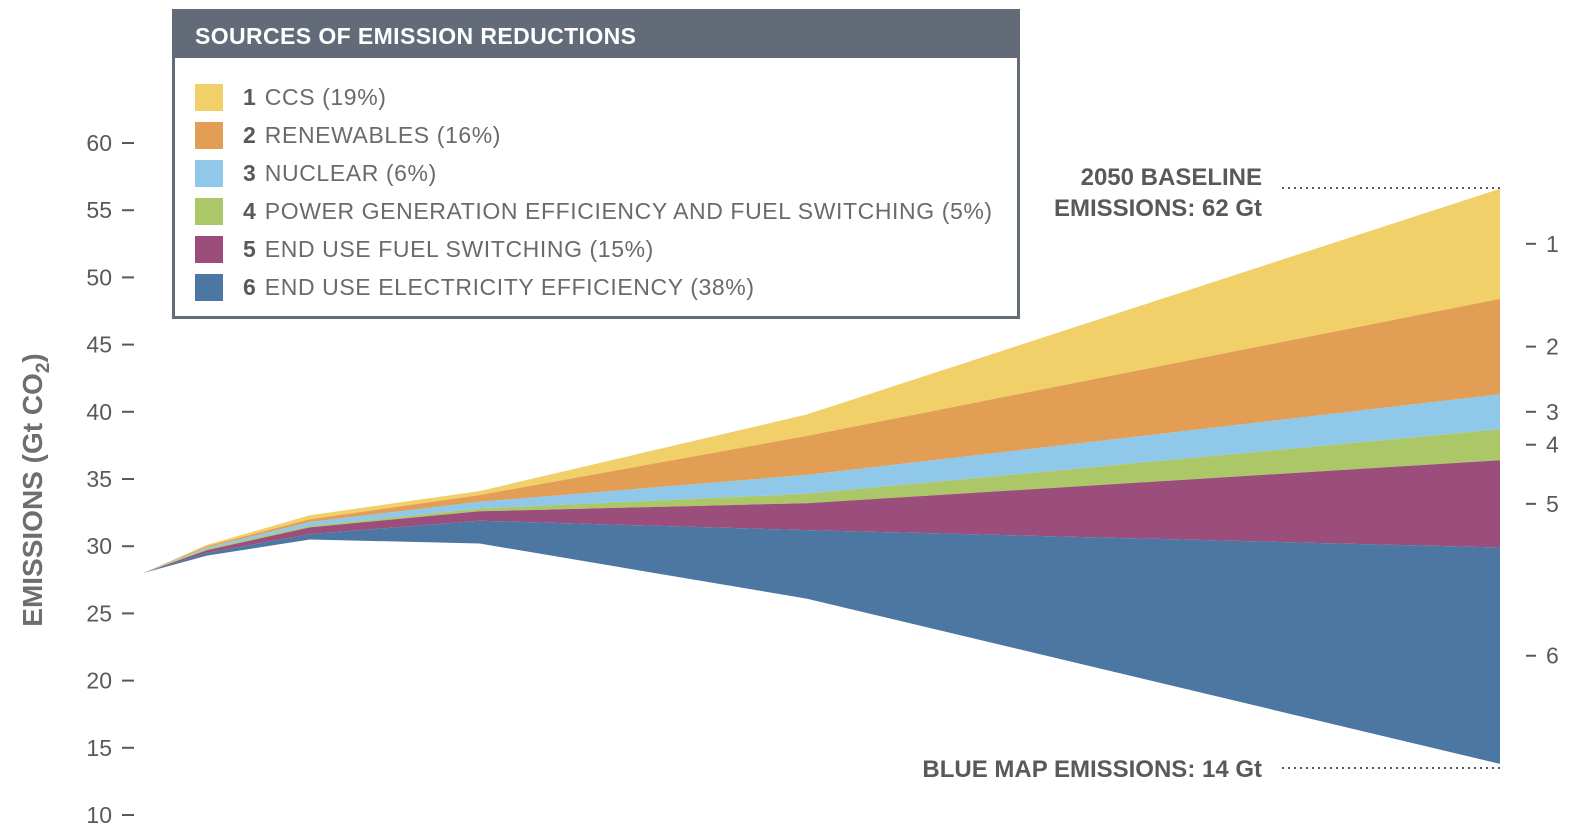 The width and height of the screenshot is (1574, 832). What do you see at coordinates (1171, 177) in the screenshot?
I see `baseline-annotation-line1: 2050 BASELINE` at bounding box center [1171, 177].